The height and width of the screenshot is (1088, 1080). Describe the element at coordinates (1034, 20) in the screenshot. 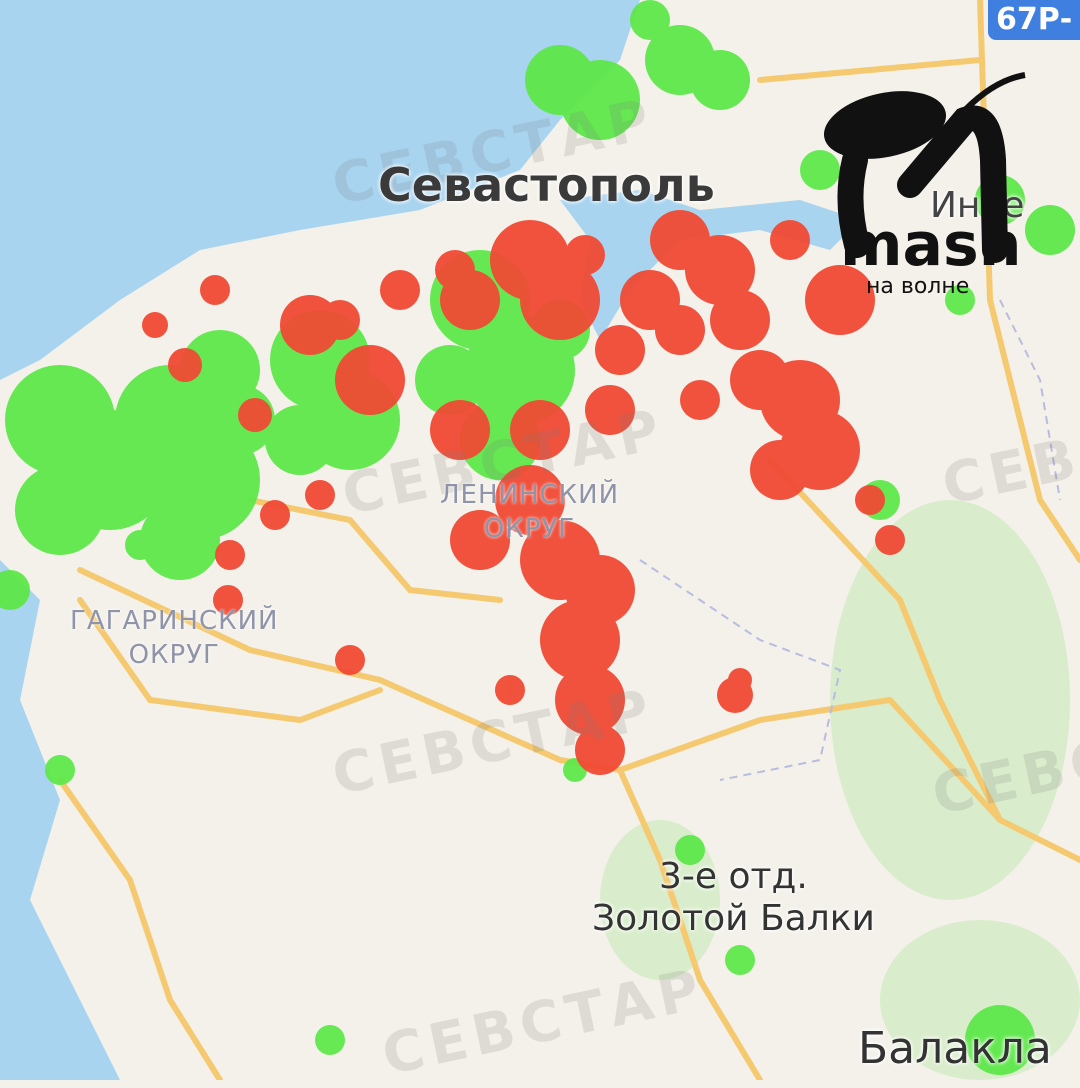

I see `road-sign: 67Р-` at that location.